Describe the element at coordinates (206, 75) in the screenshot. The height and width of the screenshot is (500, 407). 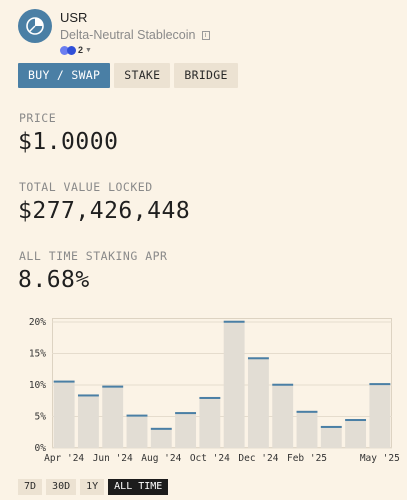
I see `tab-bridge: BRIDGE` at that location.